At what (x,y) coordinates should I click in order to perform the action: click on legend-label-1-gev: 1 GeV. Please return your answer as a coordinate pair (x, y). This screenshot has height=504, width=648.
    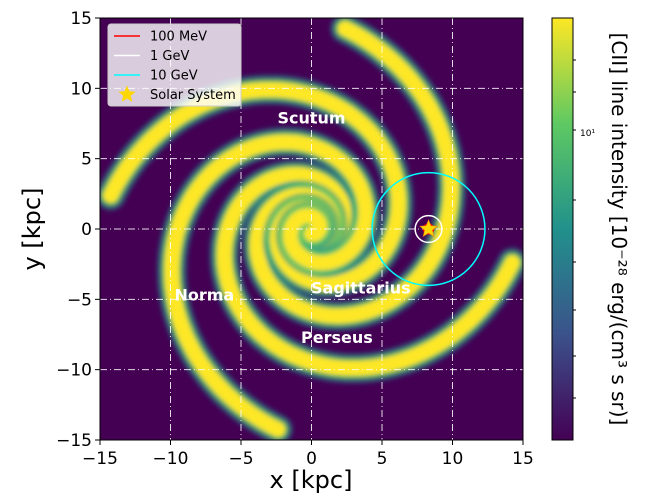
    Looking at the image, I should click on (169, 56).